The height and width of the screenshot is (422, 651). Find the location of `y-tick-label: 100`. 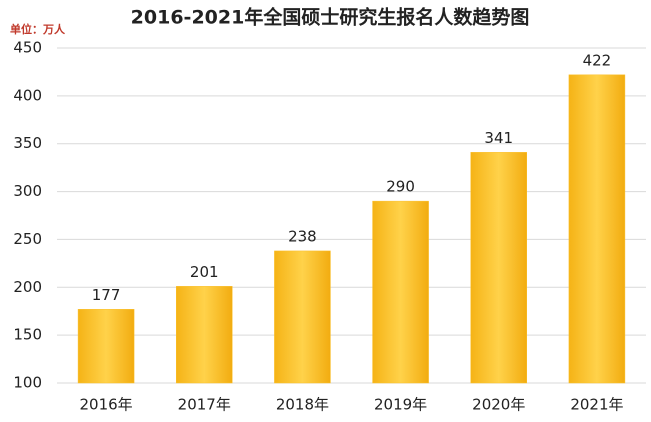

y-tick-label: 100 is located at coordinates (27, 383).